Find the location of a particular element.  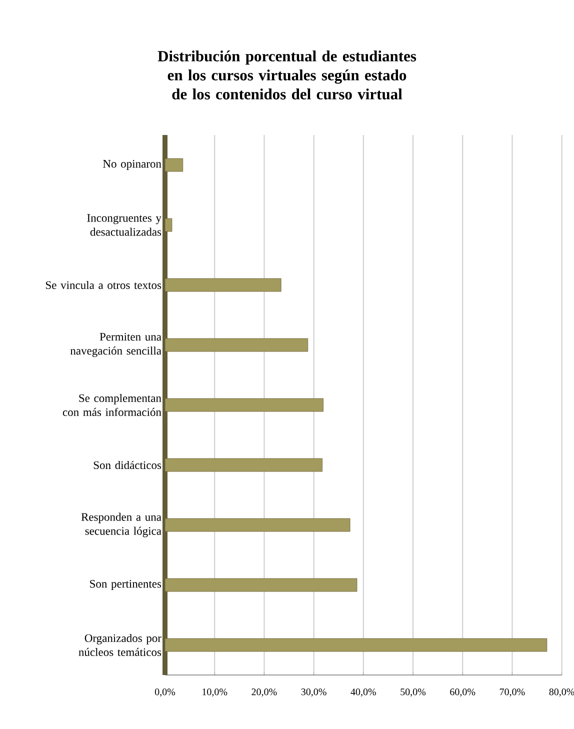

y-tick-label: No opinaron is located at coordinates (132, 165).